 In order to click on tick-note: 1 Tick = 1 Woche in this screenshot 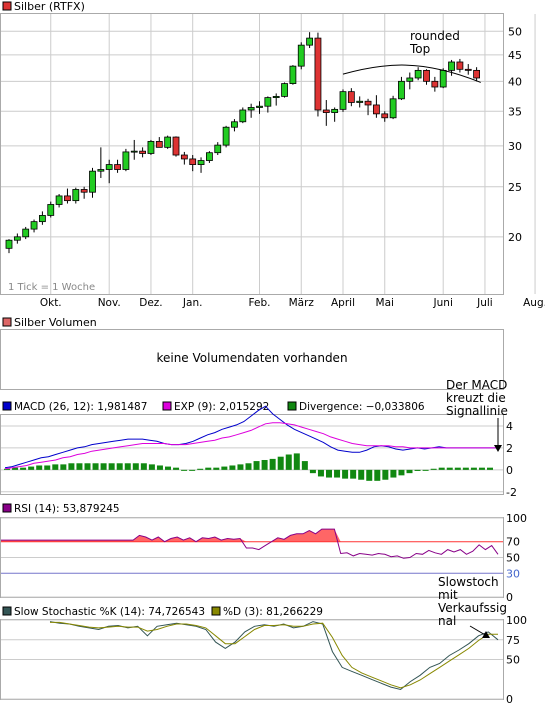, I will do `click(51, 287)`.